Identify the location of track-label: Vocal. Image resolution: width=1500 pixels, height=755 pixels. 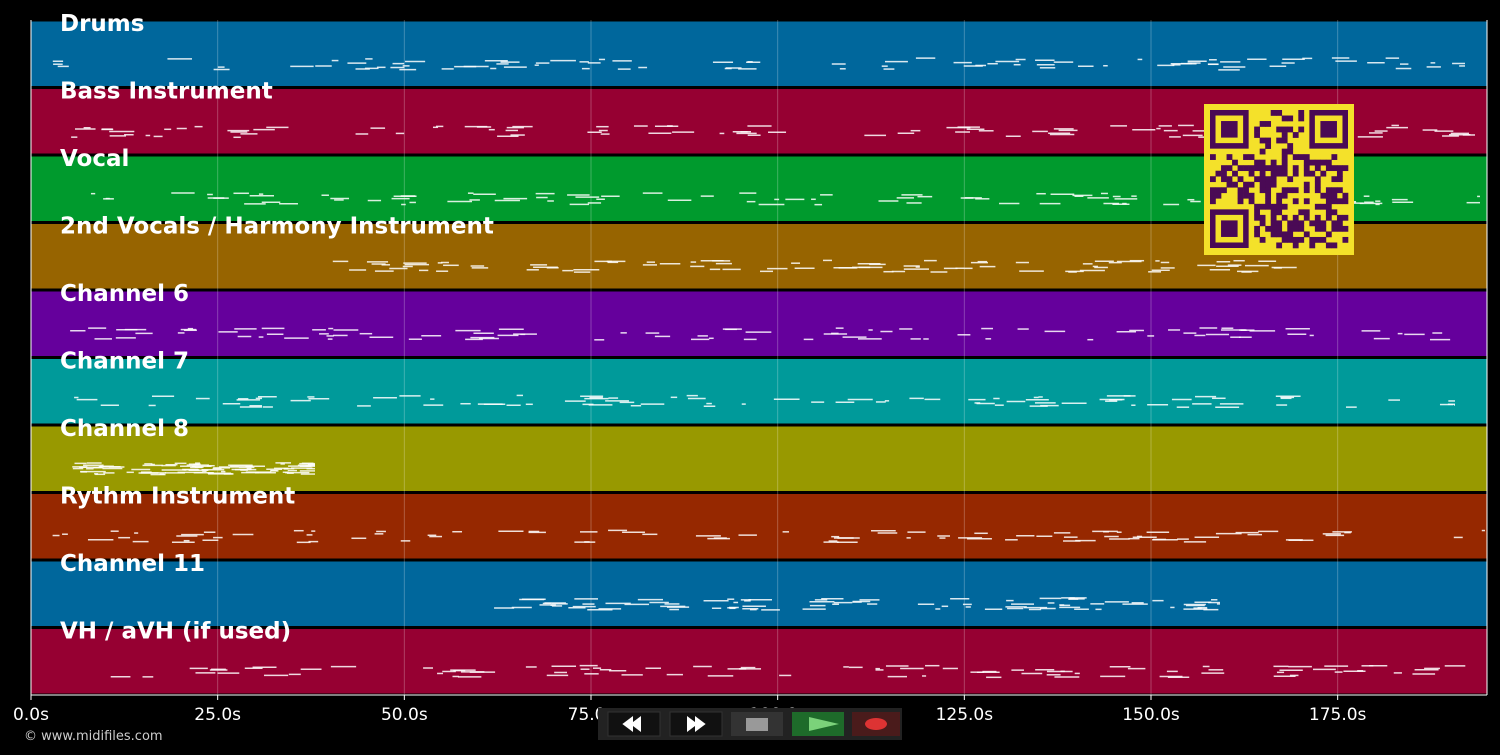
(94, 159).